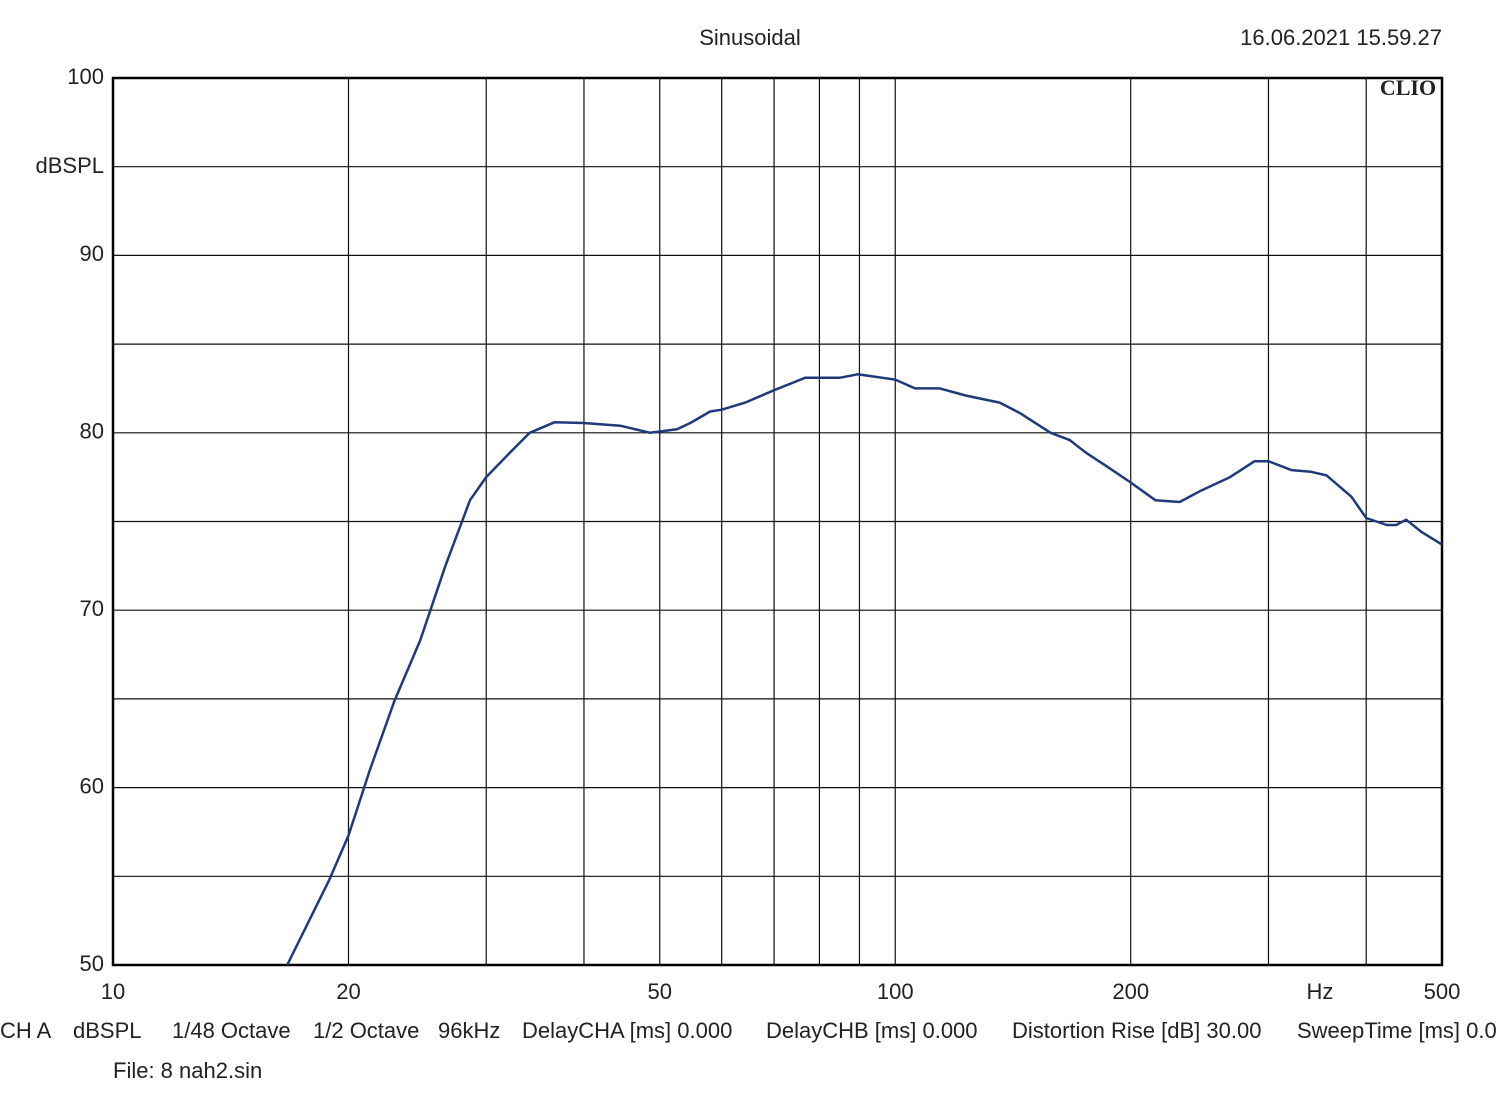  What do you see at coordinates (1130, 991) in the screenshot?
I see `x-tick-label: 200` at bounding box center [1130, 991].